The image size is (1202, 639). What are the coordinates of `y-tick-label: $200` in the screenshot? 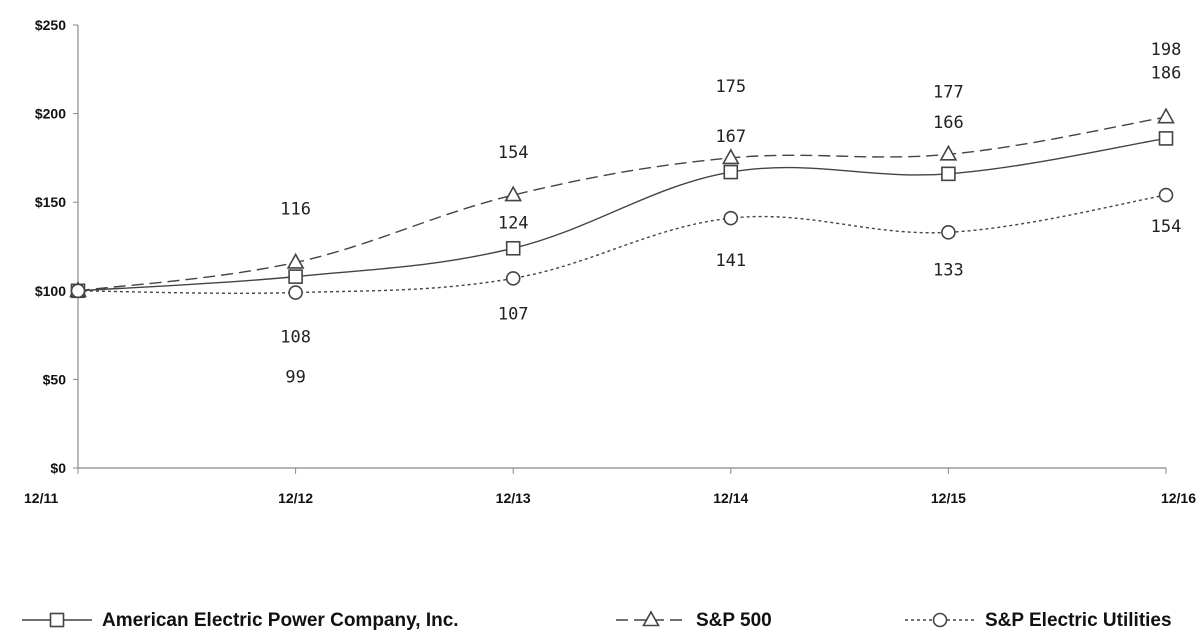 It's located at (50, 114).